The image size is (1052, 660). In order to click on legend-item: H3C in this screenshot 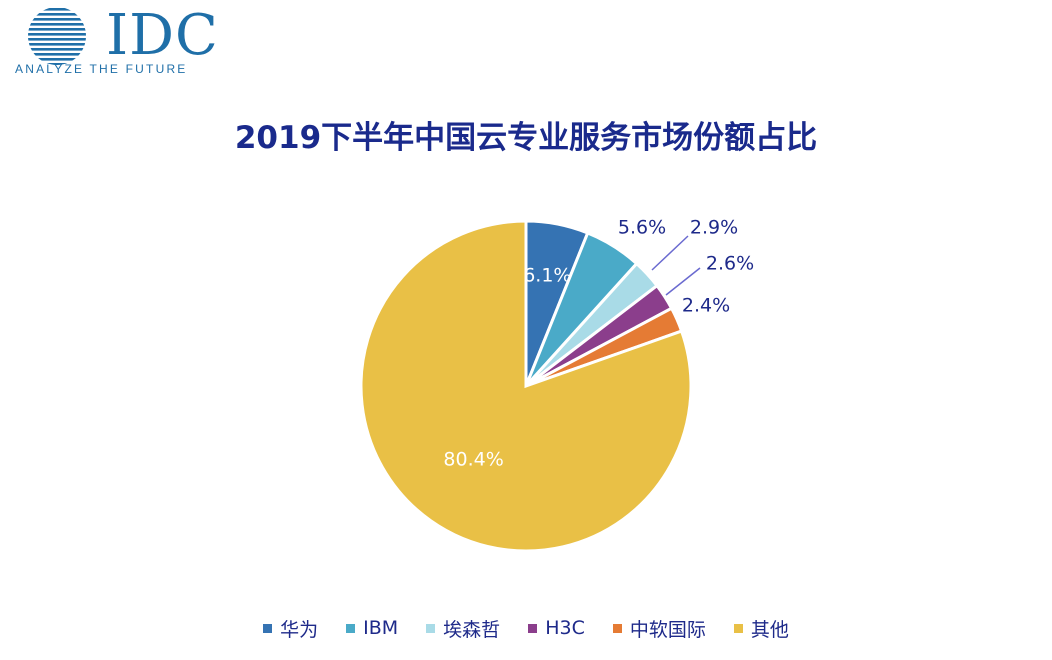, I will do `click(556, 628)`.